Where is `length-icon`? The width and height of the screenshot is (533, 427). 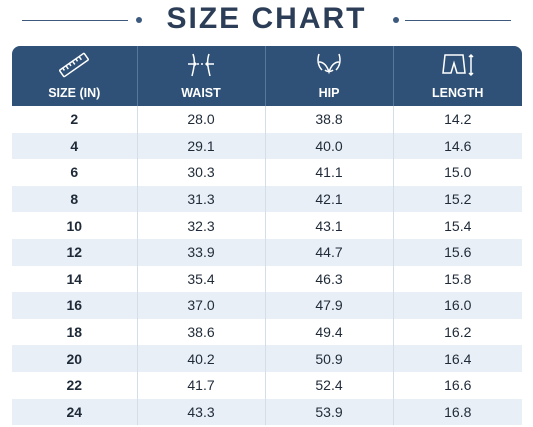
length-icon is located at coordinates (457, 65).